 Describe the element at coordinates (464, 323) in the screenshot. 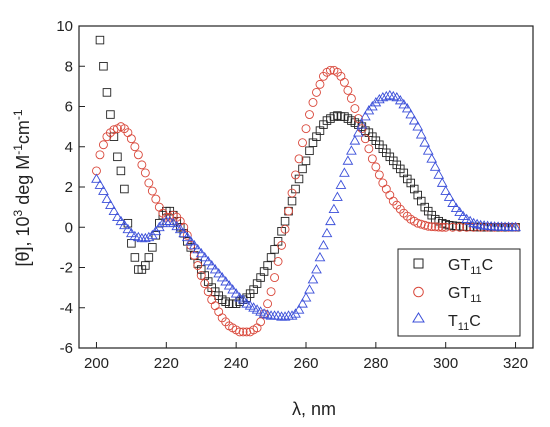

I see `legend-label-t11c: T11C` at that location.